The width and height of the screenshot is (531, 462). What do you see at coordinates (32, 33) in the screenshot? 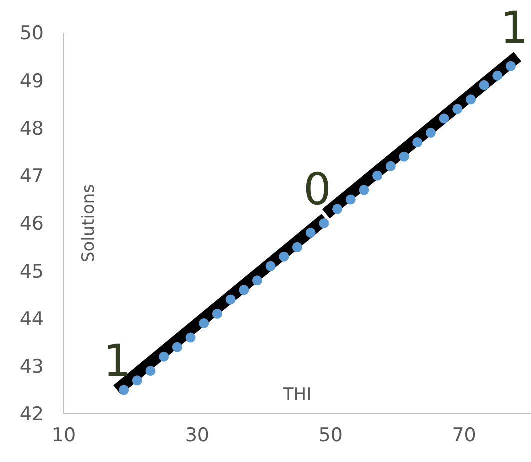
I see `y-tick-label: 50` at bounding box center [32, 33].